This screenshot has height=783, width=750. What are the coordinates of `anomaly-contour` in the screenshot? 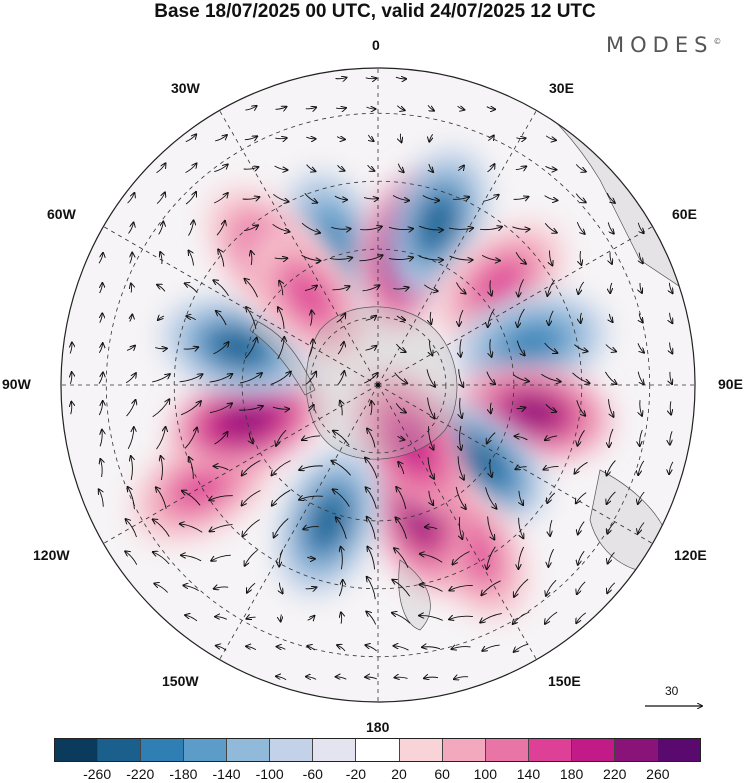 It's located at (328, 521).